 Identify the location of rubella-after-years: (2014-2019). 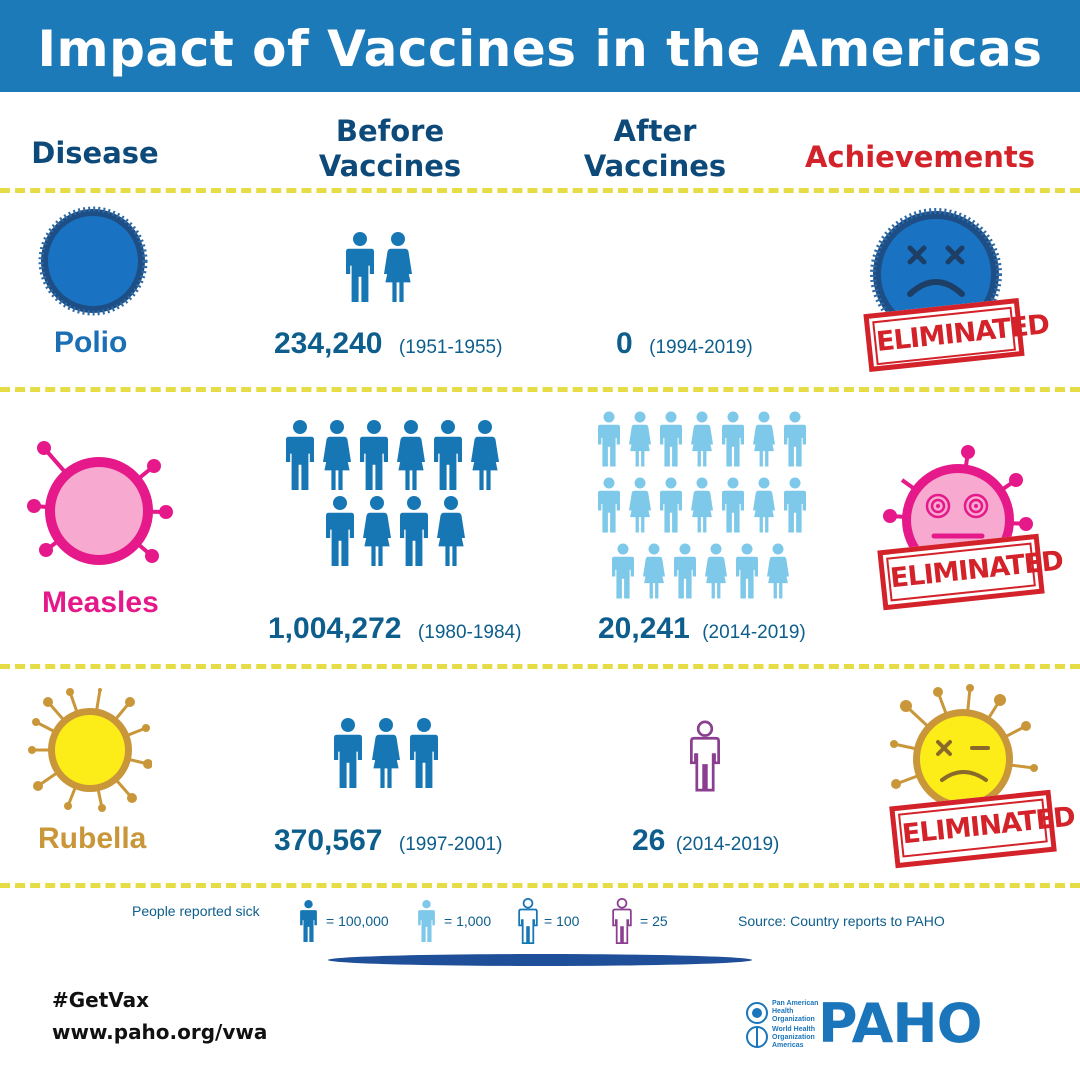
(727, 844).